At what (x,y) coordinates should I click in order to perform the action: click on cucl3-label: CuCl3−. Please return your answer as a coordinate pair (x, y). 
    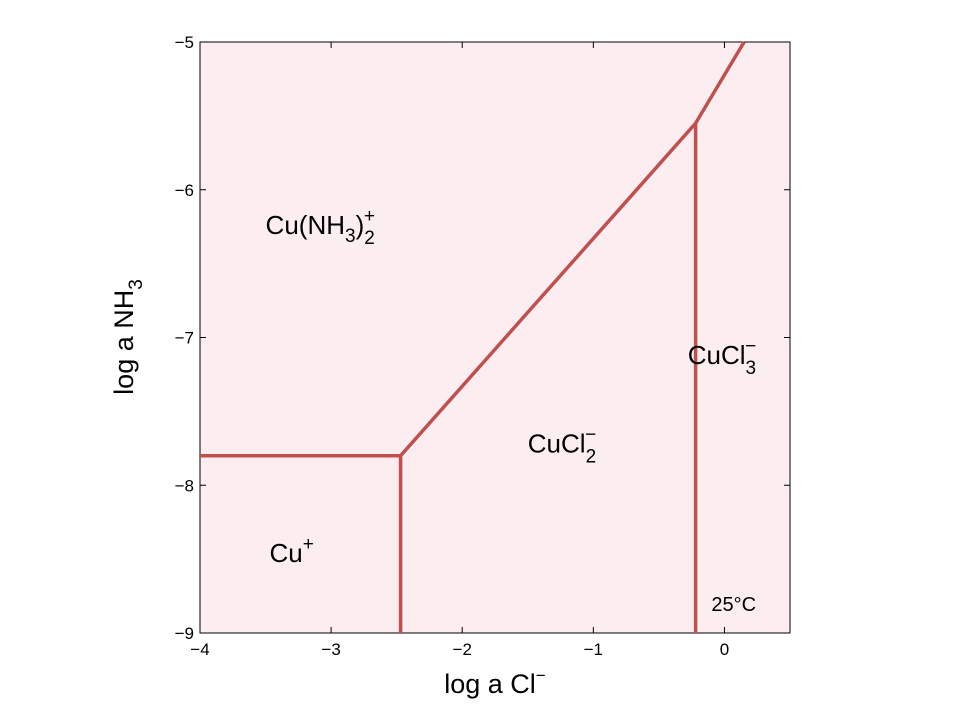
    Looking at the image, I should click on (722, 357).